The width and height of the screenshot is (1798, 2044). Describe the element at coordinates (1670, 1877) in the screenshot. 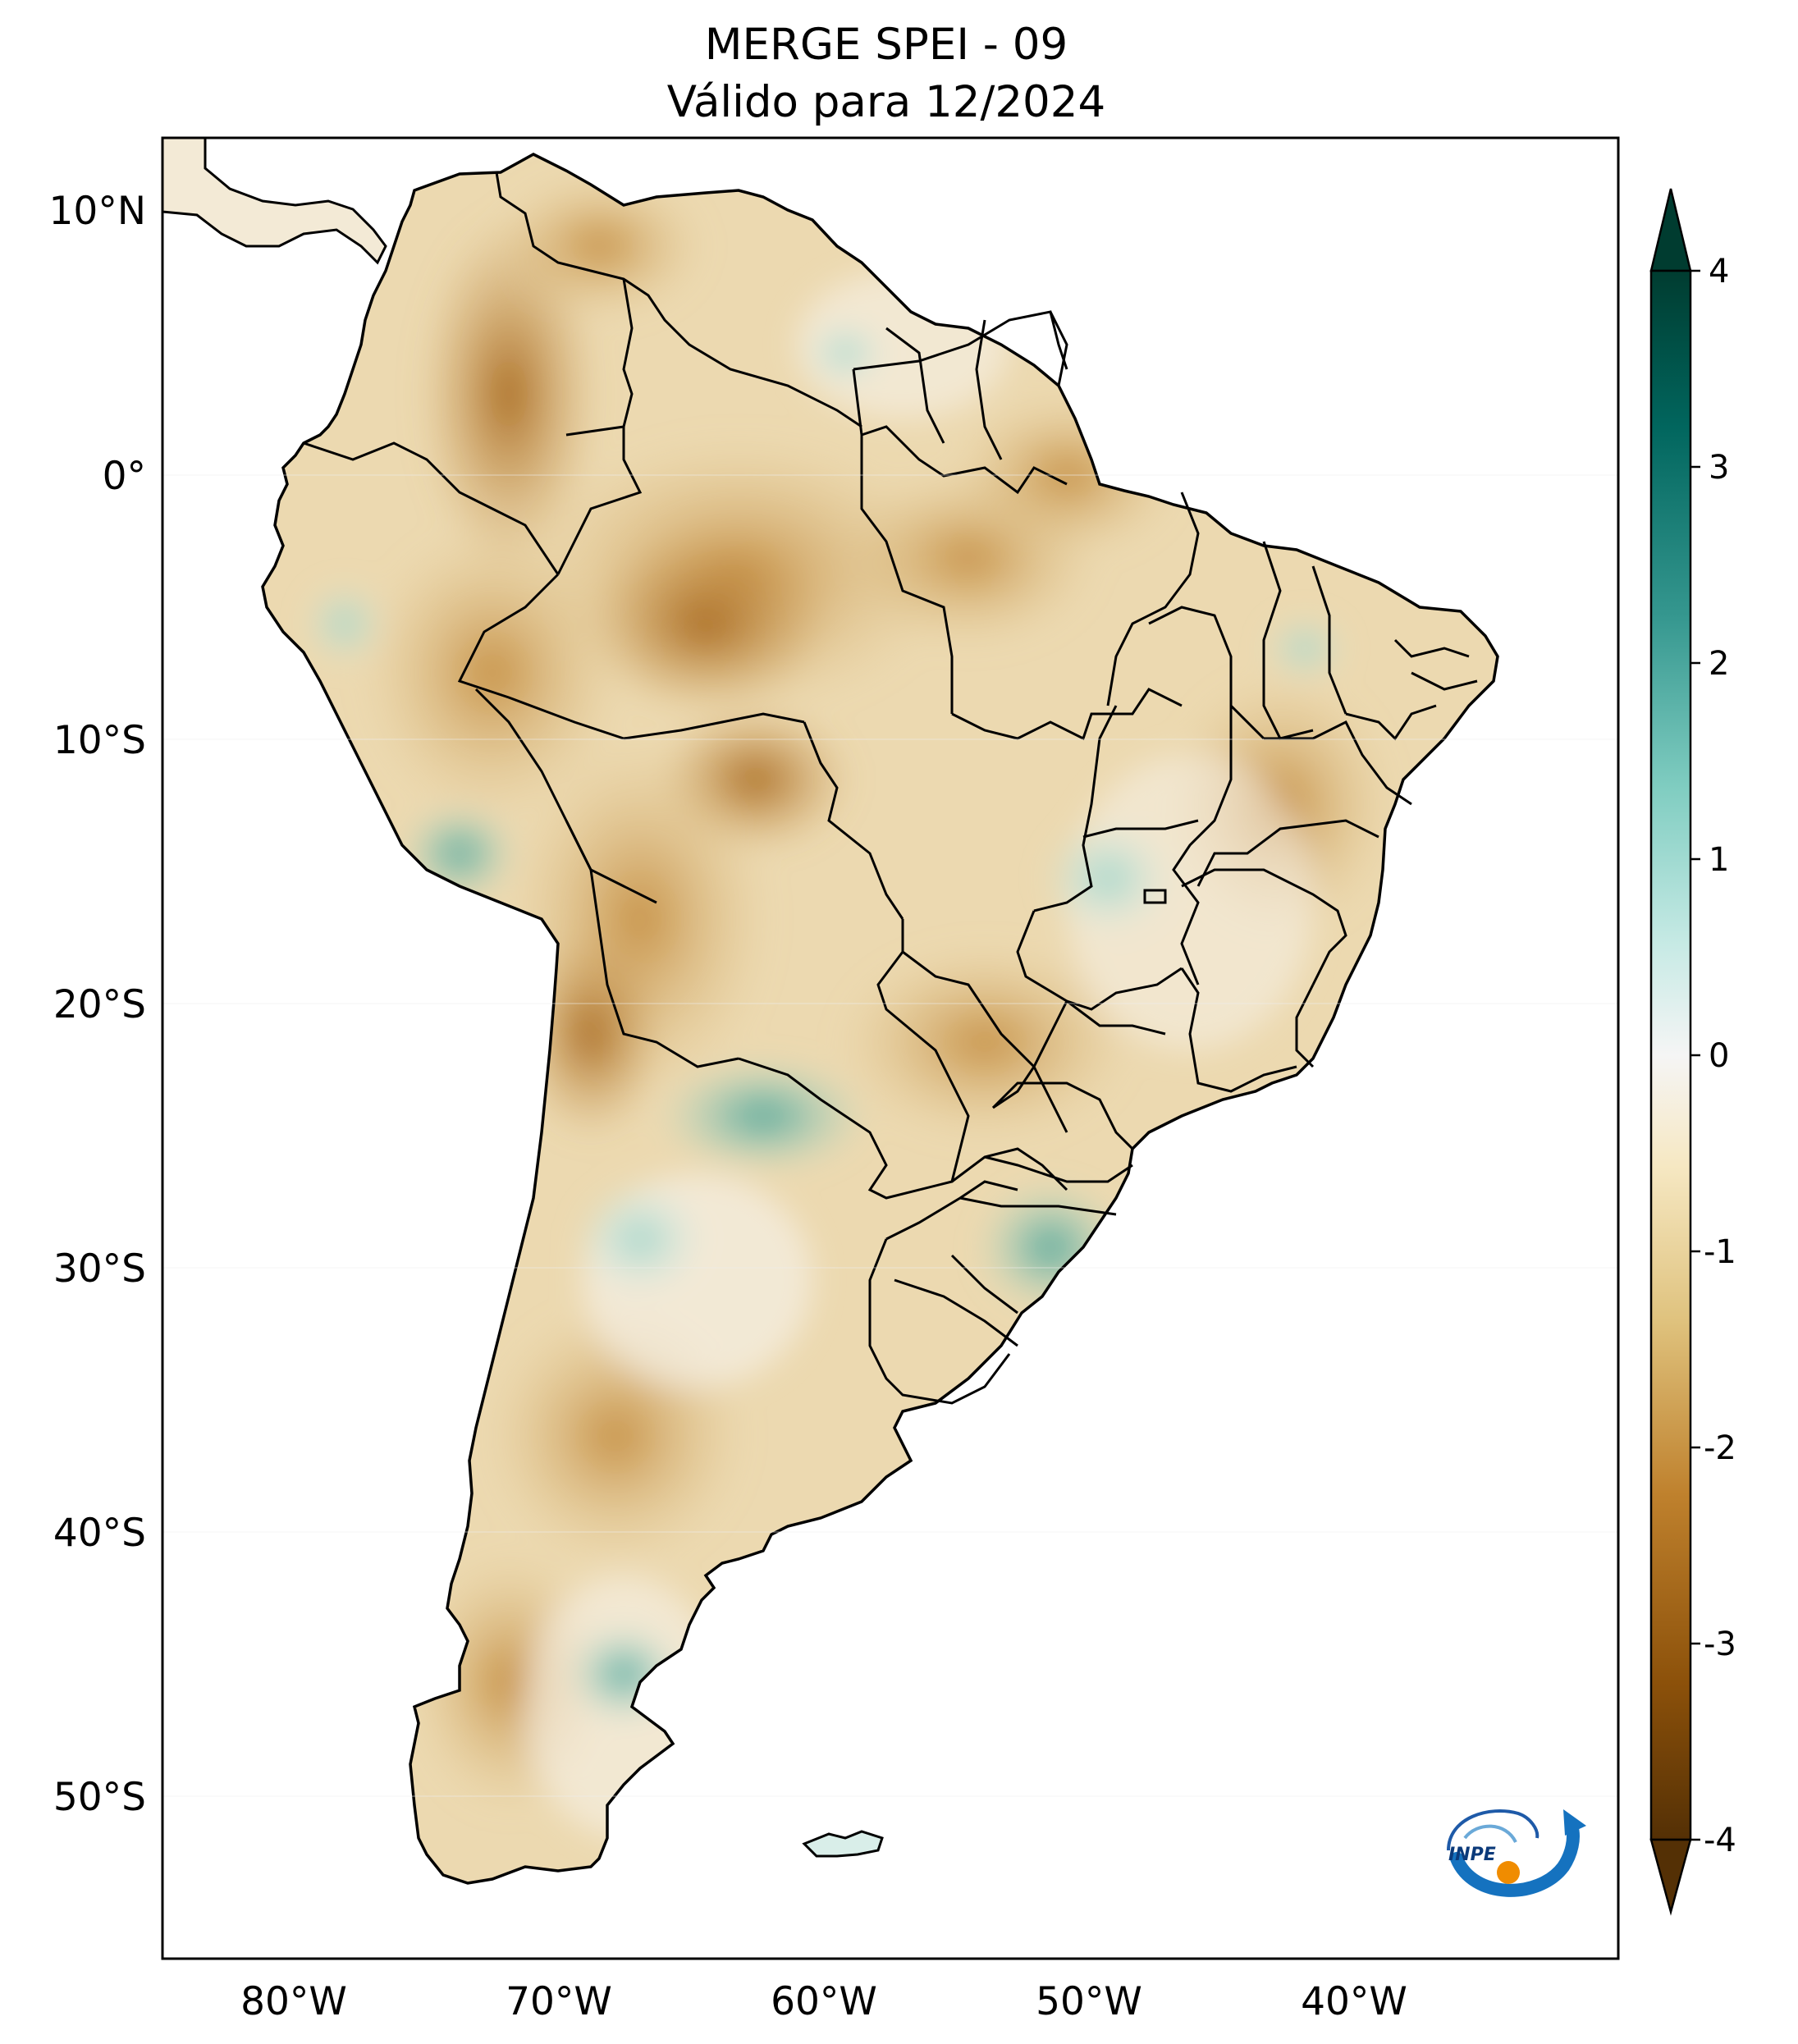

I see `colorbar-extend-bottom` at that location.